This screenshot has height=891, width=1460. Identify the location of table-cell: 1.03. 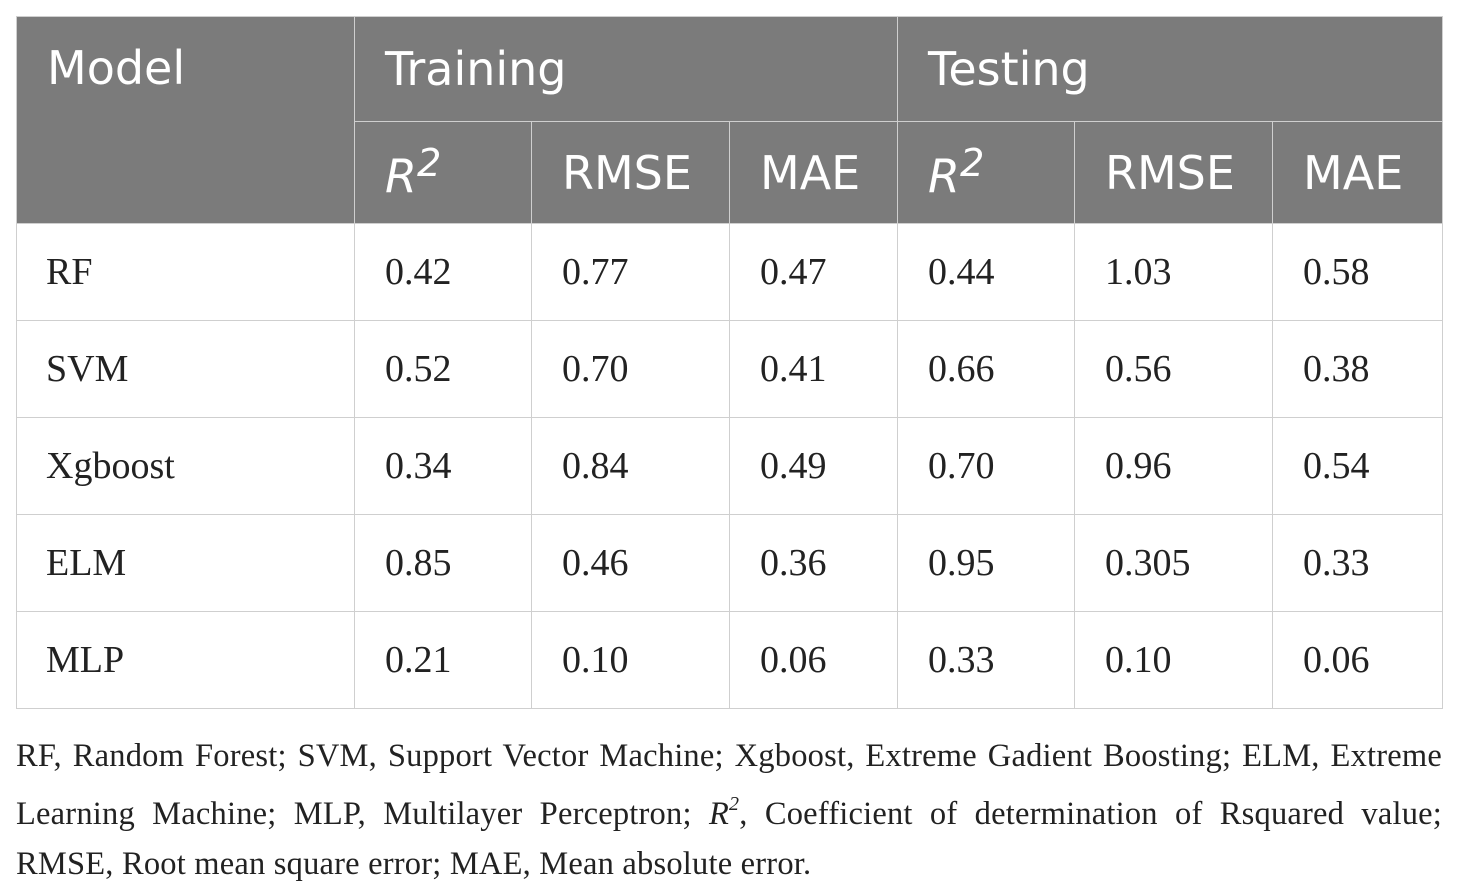
(1174, 272).